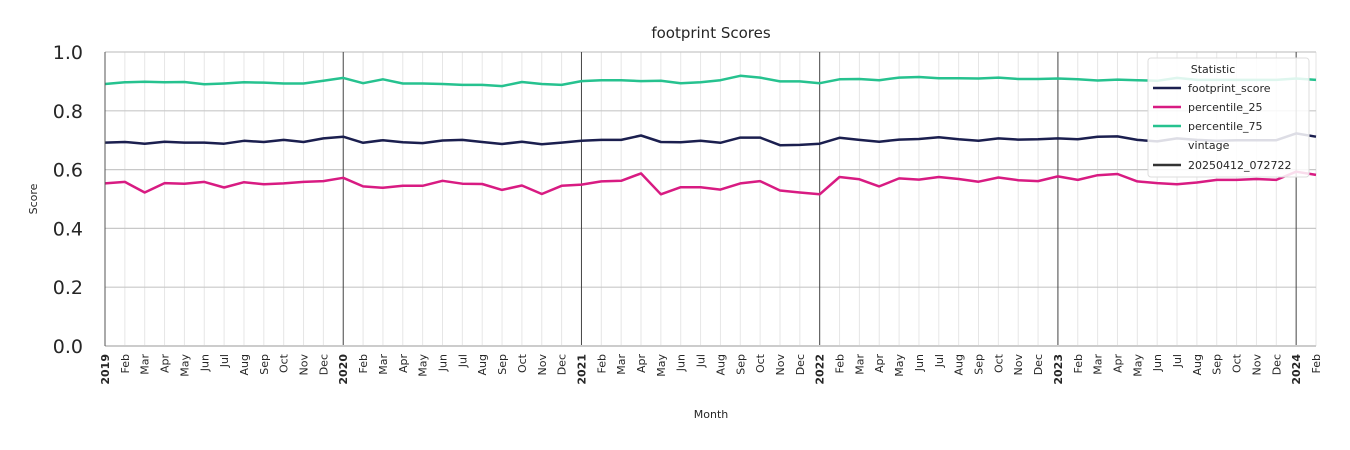 The width and height of the screenshot is (1350, 450). What do you see at coordinates (1225, 107) in the screenshot?
I see `legend-label-percentile-25: percentile_25` at bounding box center [1225, 107].